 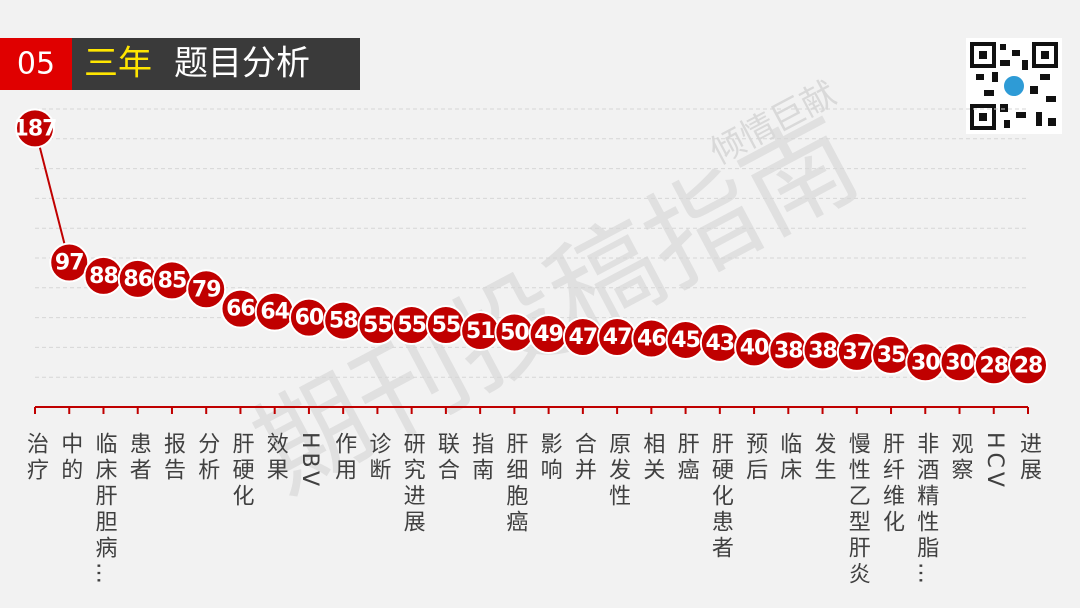 I want to click on x-tick-label: 指南, so click(x=481, y=458).